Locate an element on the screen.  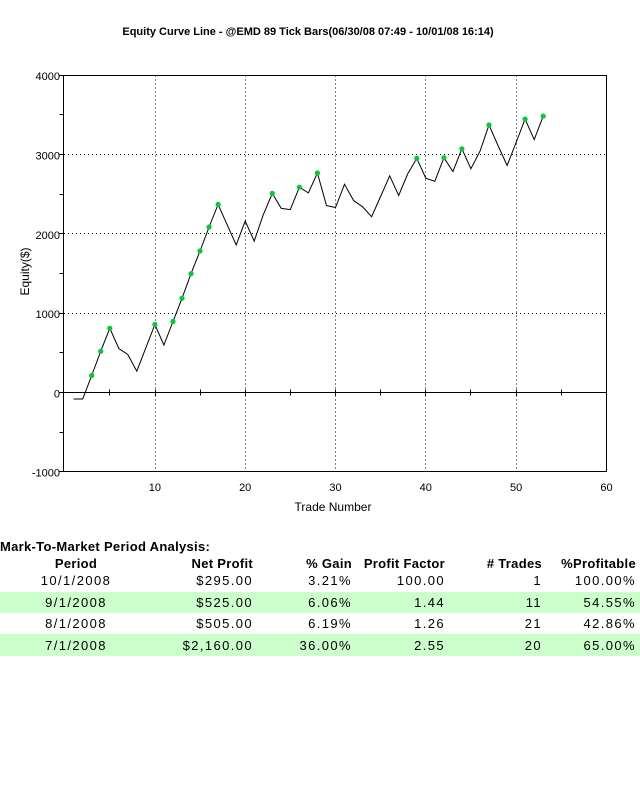
svg-text: 60 is located at coordinates (606, 488).